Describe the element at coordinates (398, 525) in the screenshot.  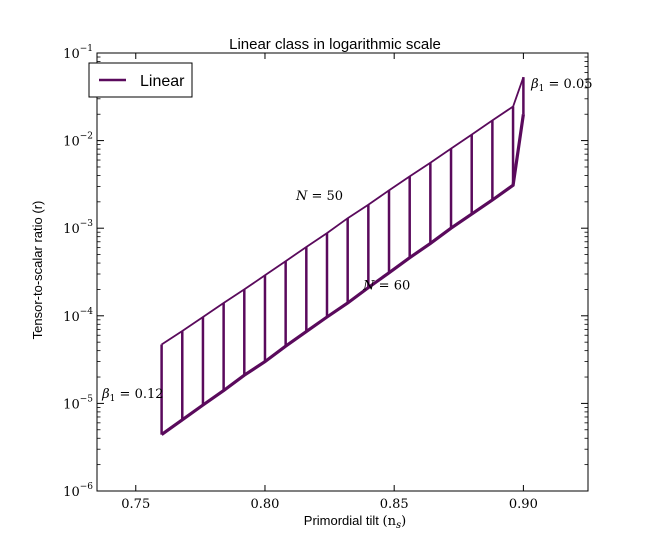
I see `x-axis-label-math-sub: s` at that location.